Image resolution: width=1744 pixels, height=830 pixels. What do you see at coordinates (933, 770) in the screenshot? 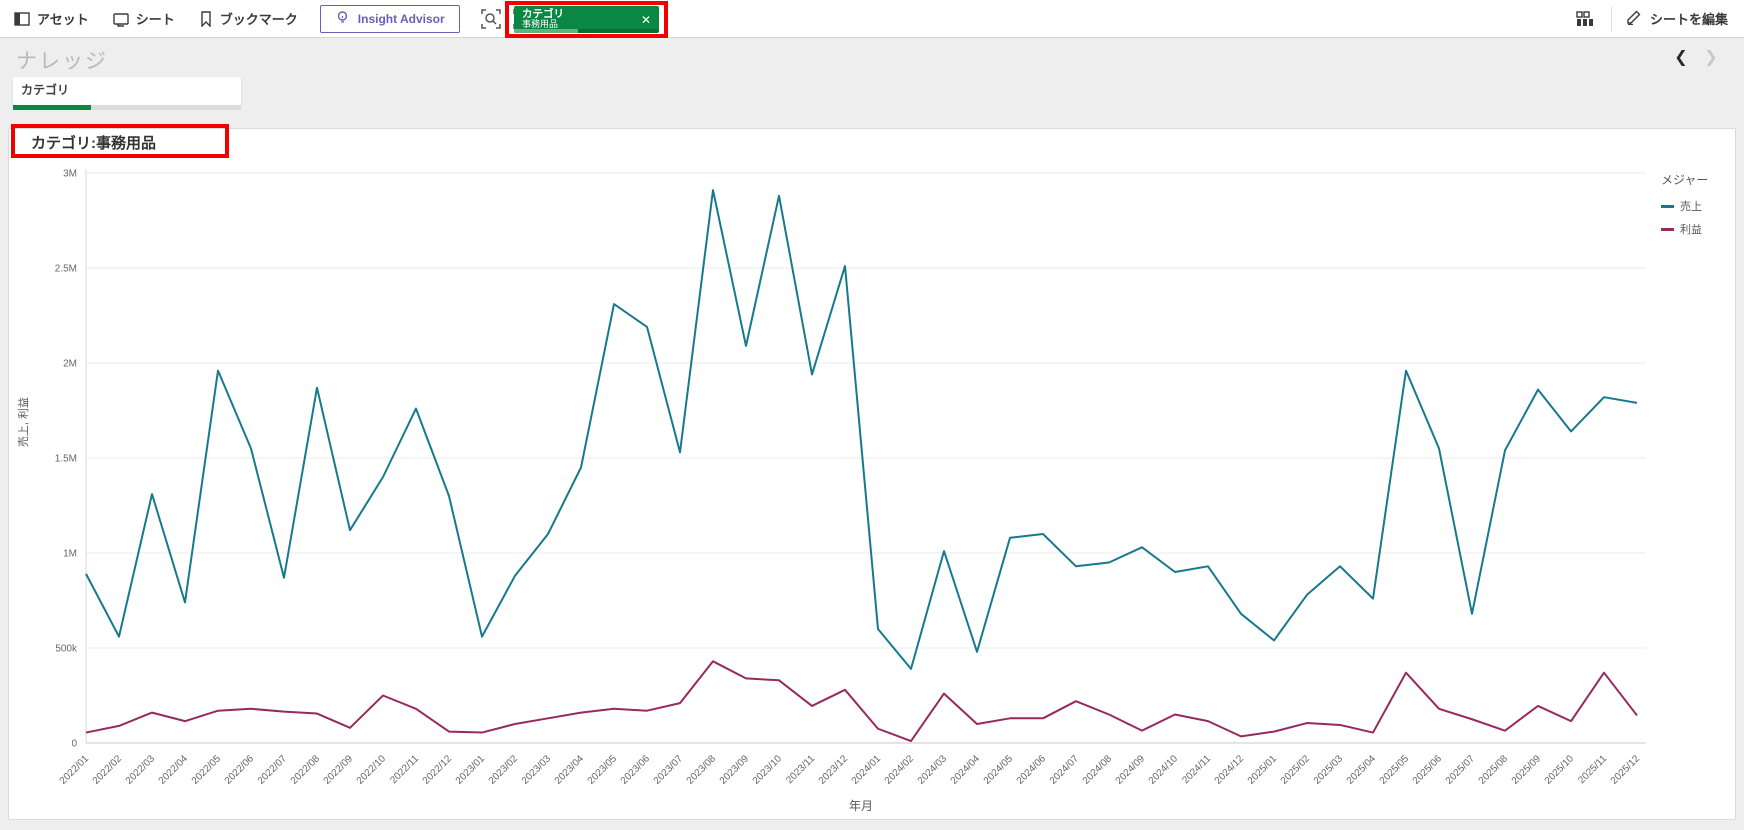
I see `svg-text: 2024/03` at bounding box center [933, 770].